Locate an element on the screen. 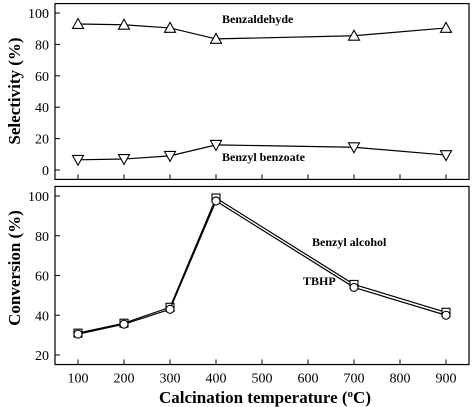 This screenshot has height=407, width=474. top-y-tick-label: 60 is located at coordinates (42, 77).